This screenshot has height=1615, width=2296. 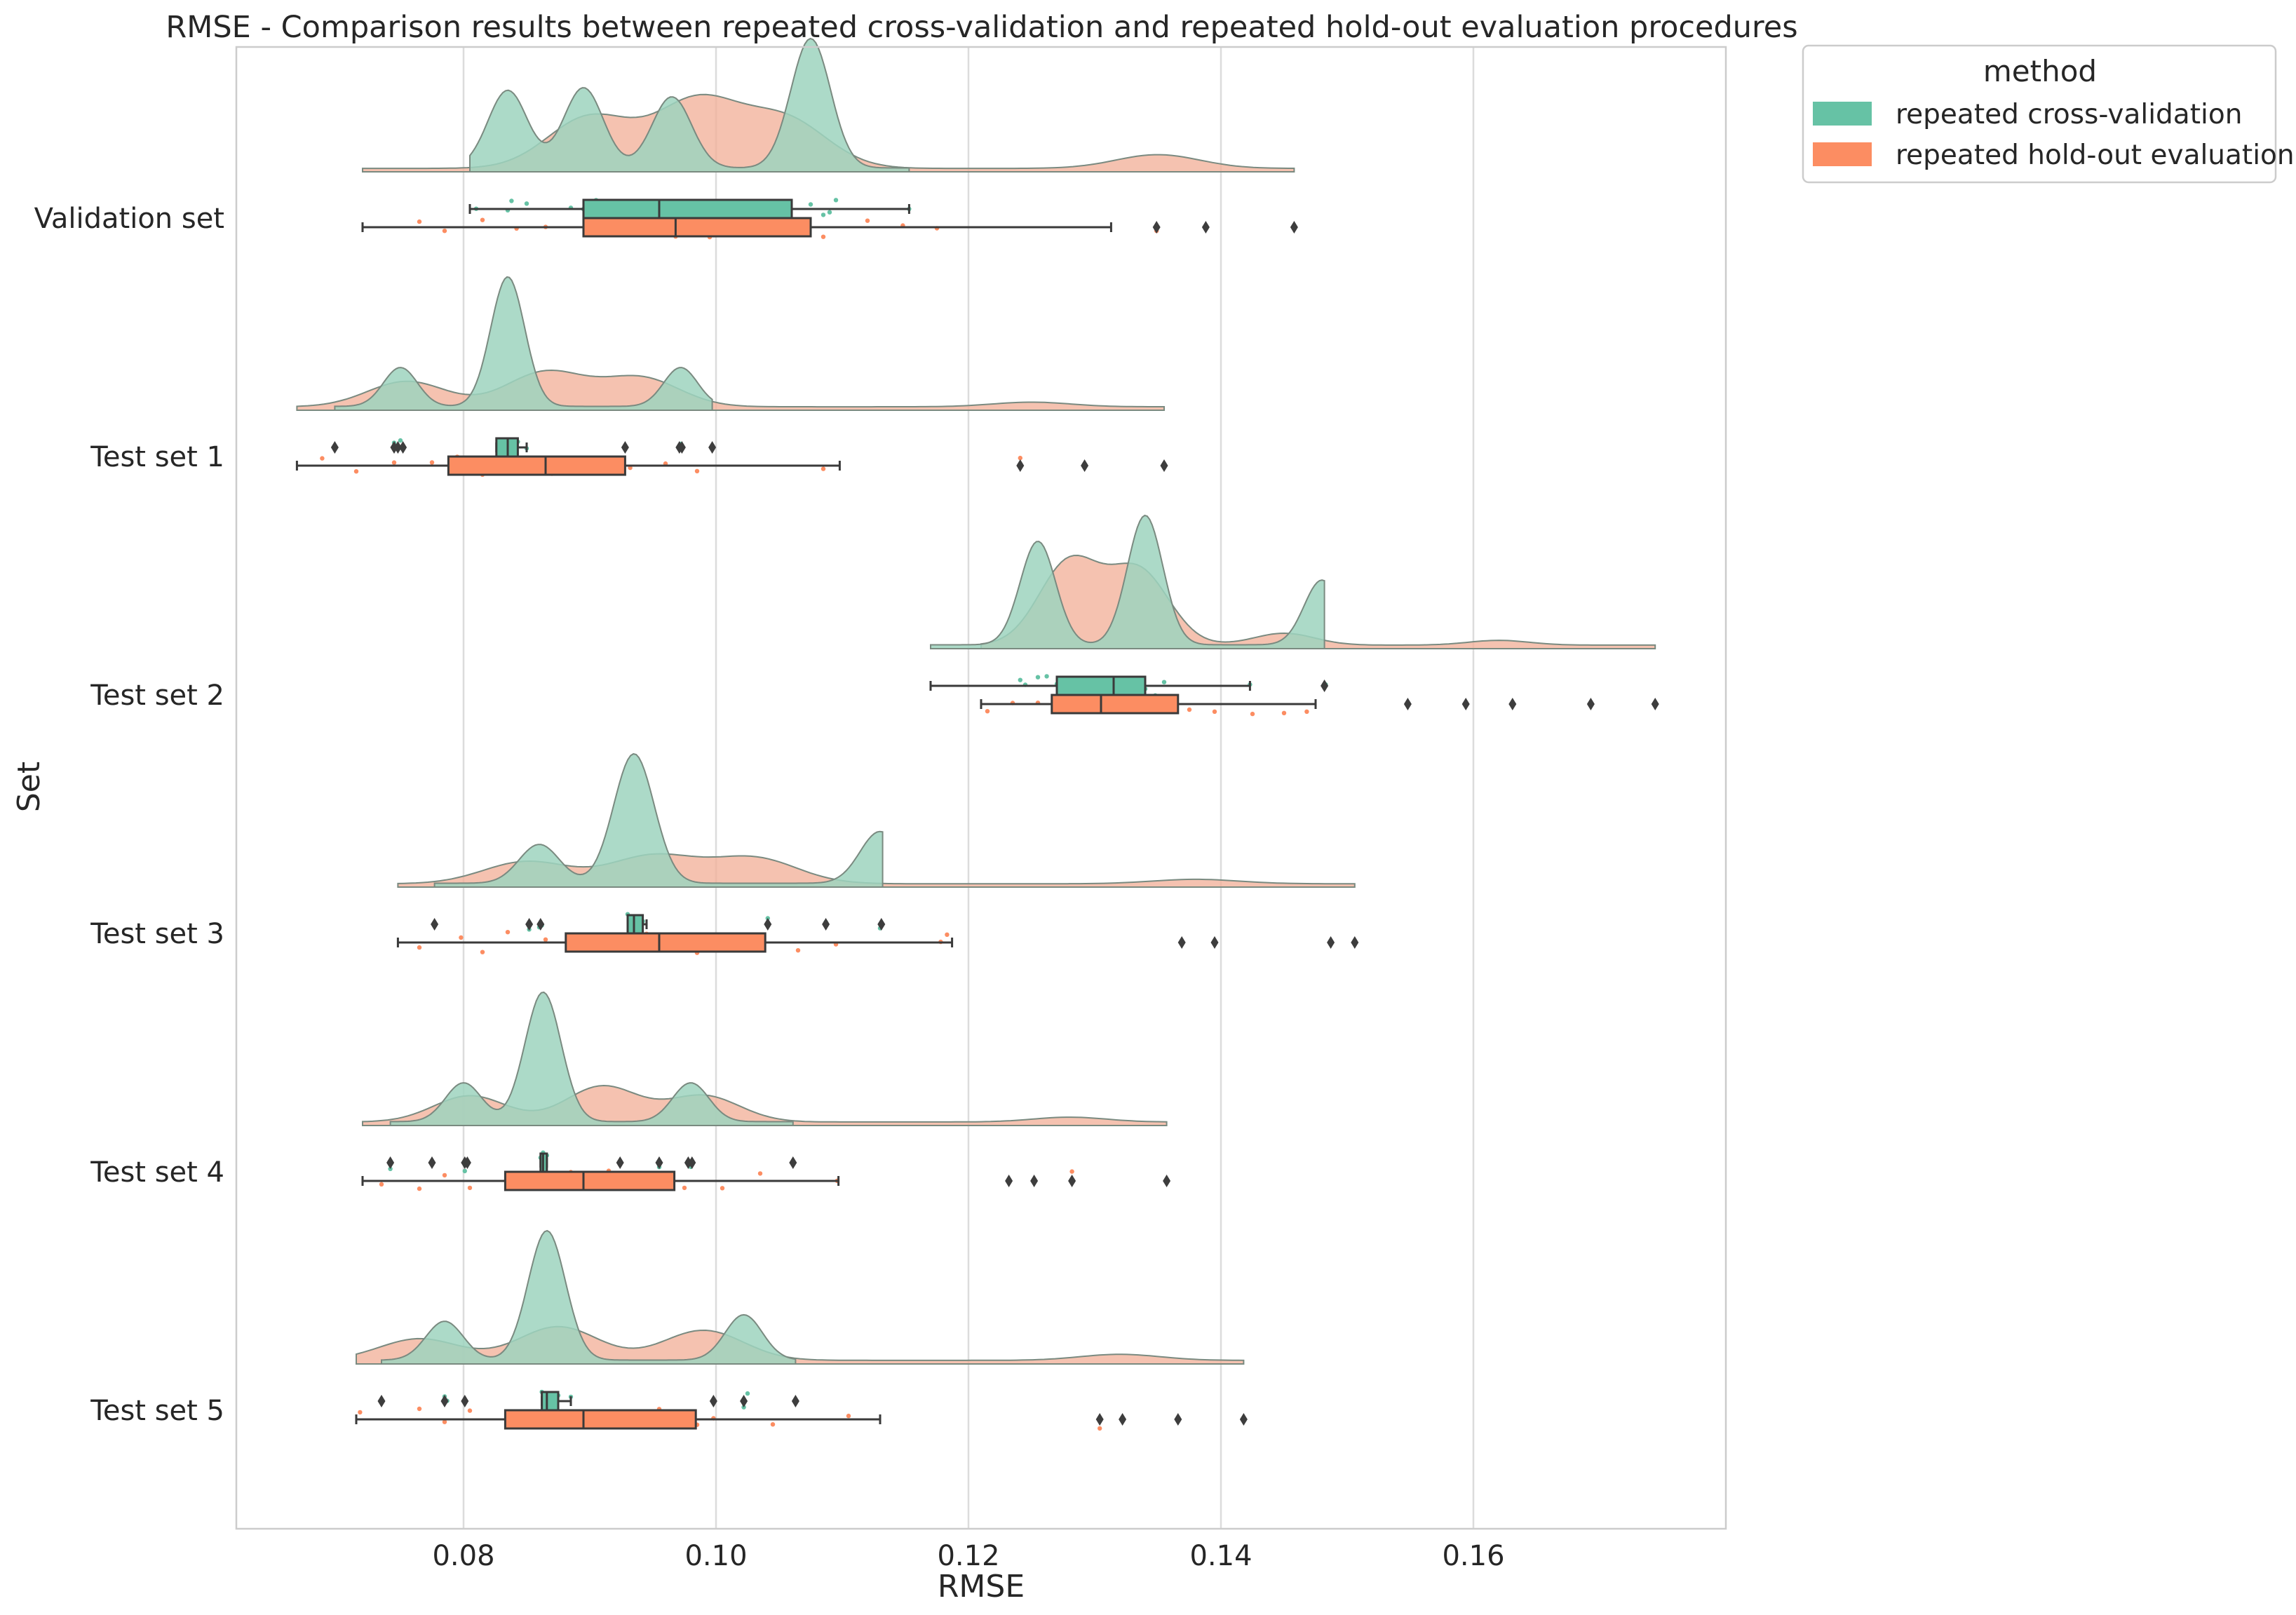 I want to click on y-tick-label: Test set 1, so click(x=157, y=457).